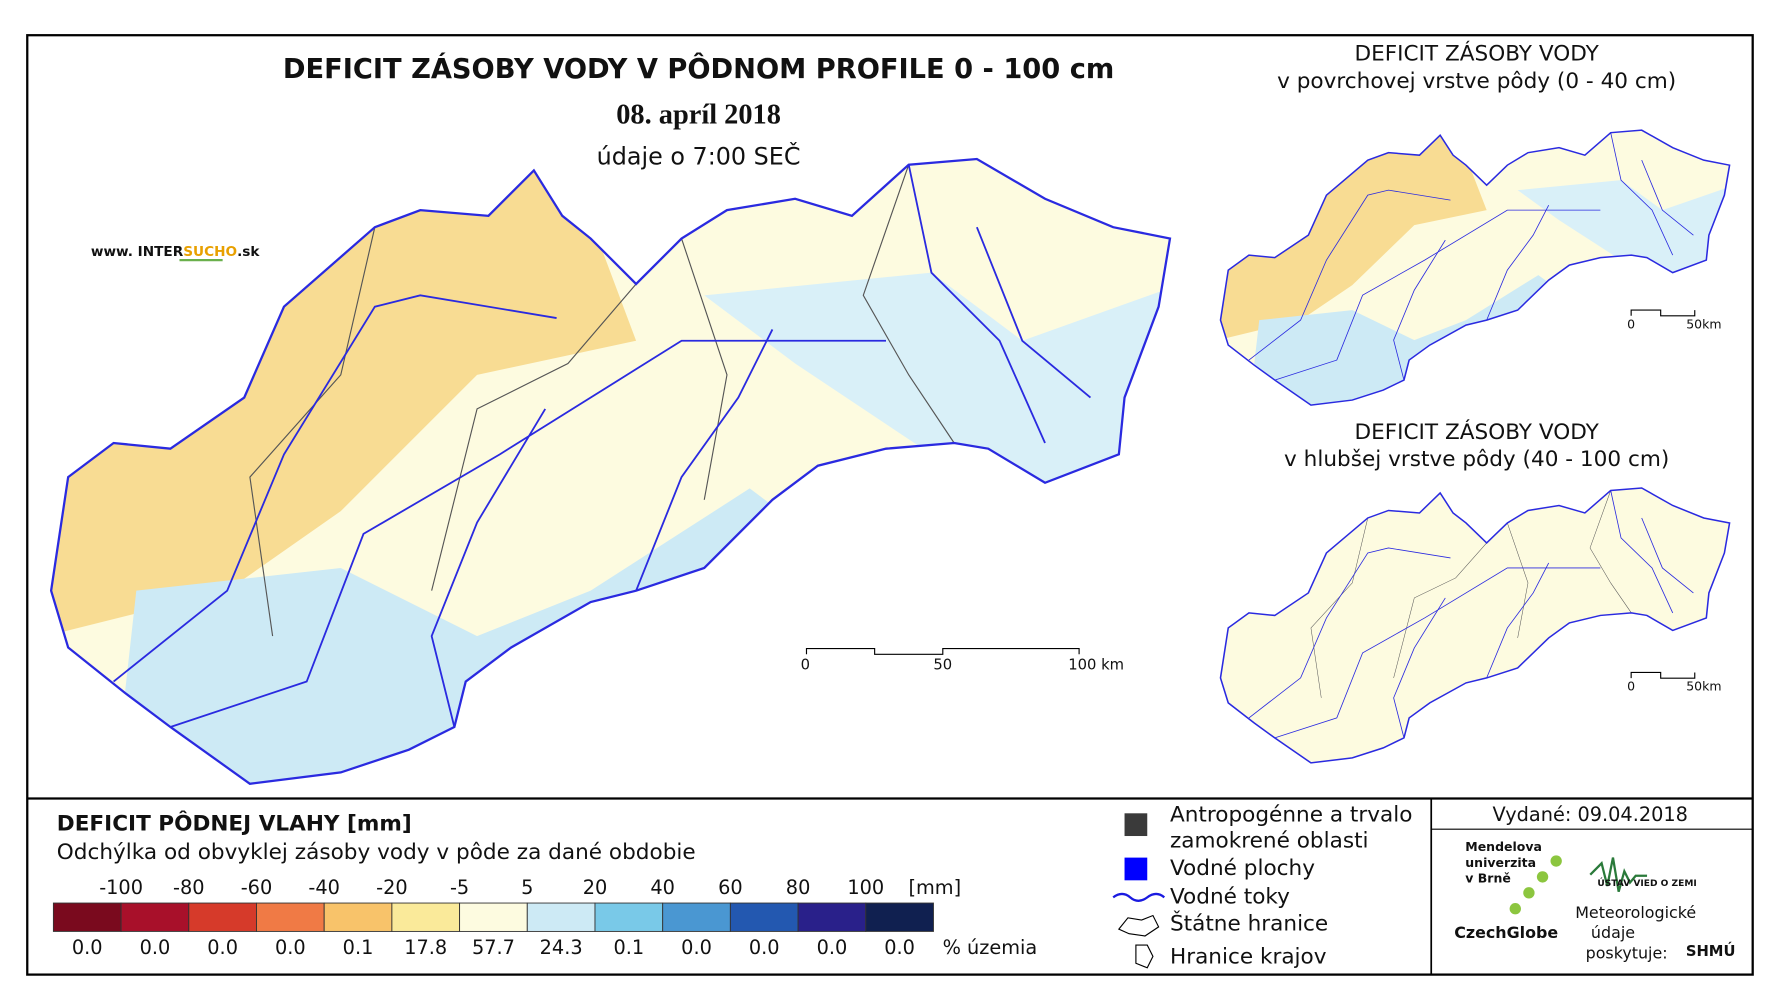 The height and width of the screenshot is (1003, 1772). Describe the element at coordinates (1535, 885) in the screenshot. I see `logo-dots` at that location.